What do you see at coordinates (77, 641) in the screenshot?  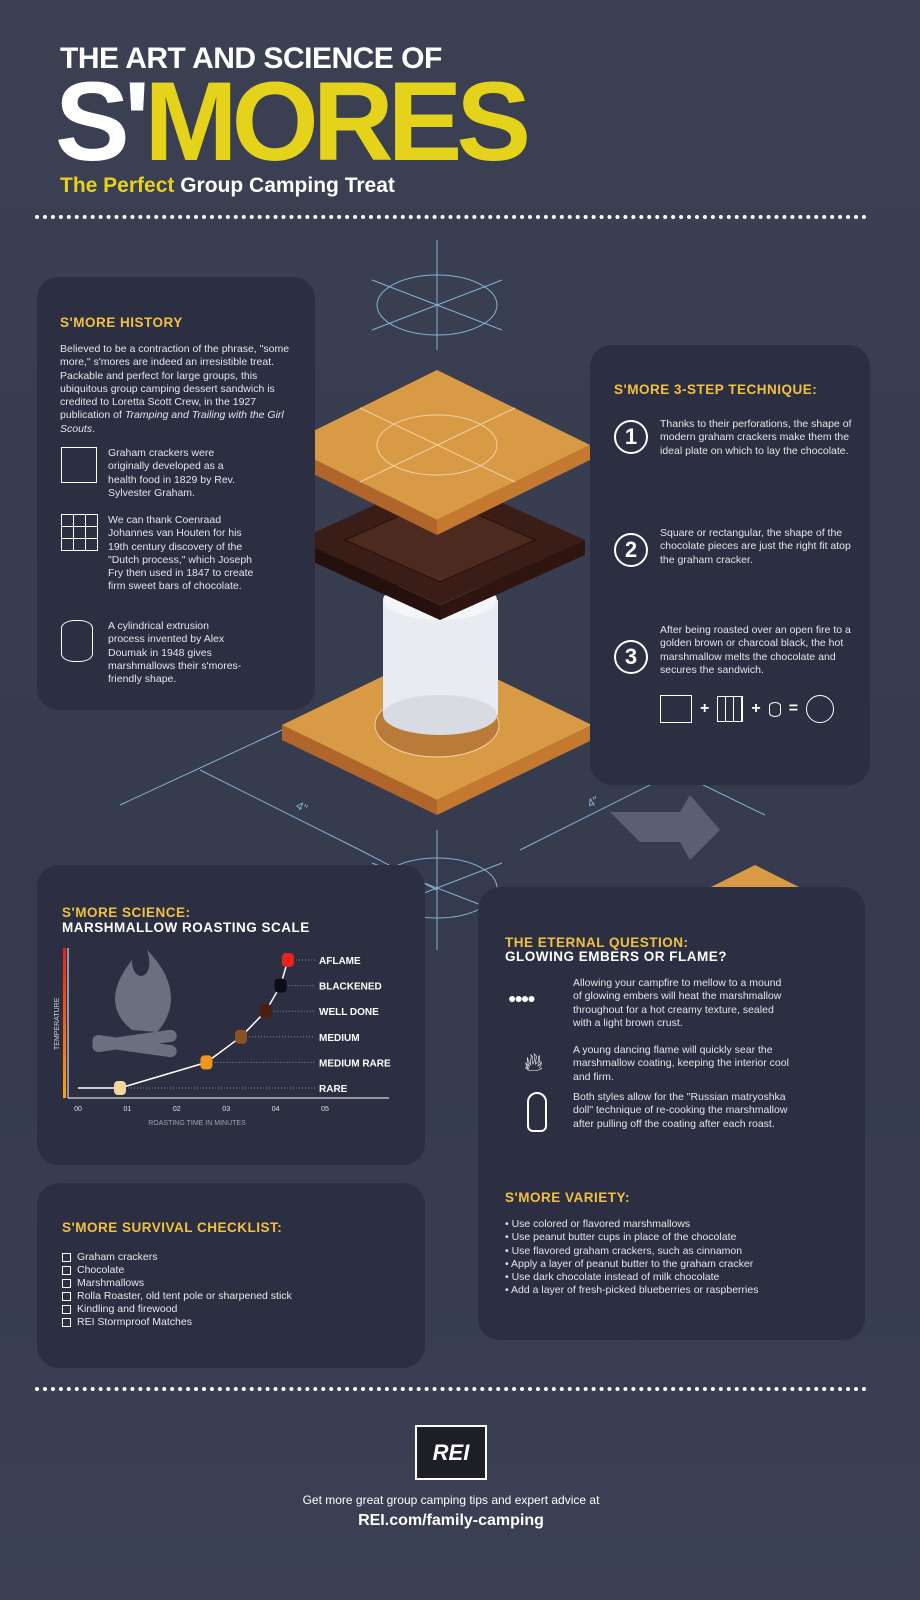 I see `marshmallow-icon` at bounding box center [77, 641].